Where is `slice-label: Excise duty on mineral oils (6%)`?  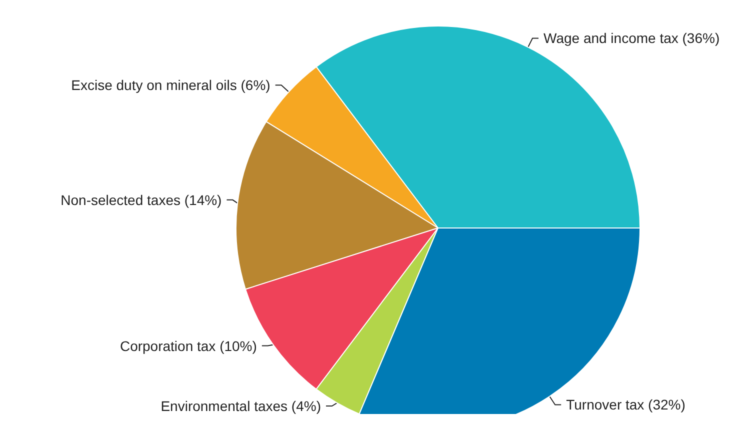 slice-label: Excise duty on mineral oils (6%) is located at coordinates (170, 85).